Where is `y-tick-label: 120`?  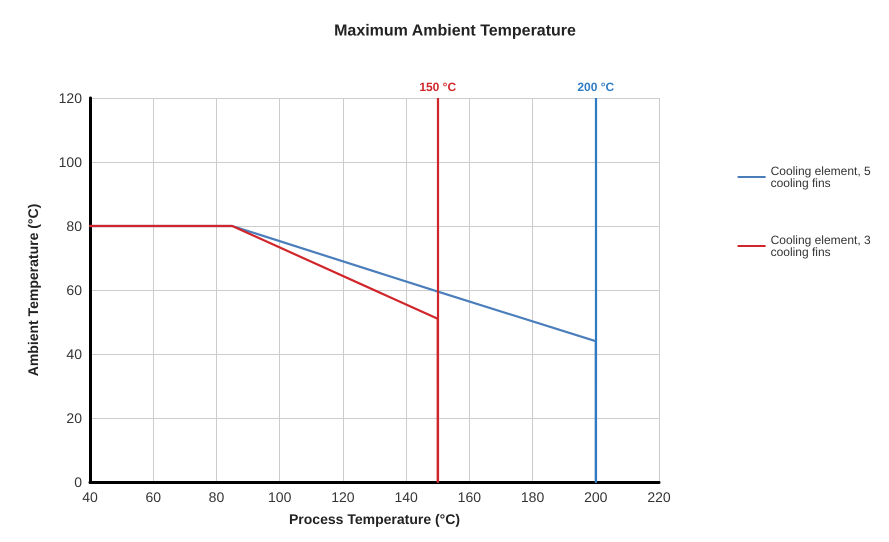
y-tick-label: 120 is located at coordinates (70, 98).